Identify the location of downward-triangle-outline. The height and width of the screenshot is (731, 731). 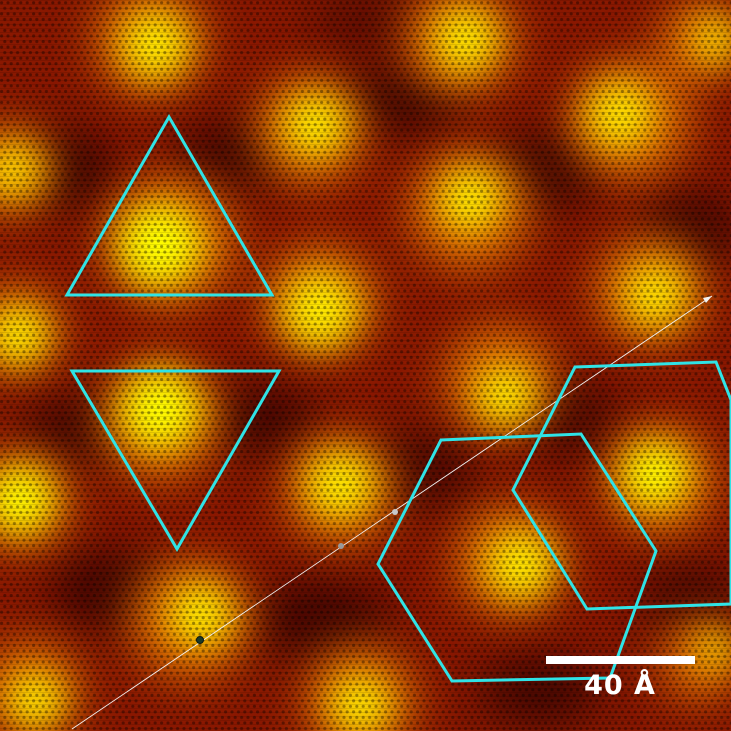
(175, 460).